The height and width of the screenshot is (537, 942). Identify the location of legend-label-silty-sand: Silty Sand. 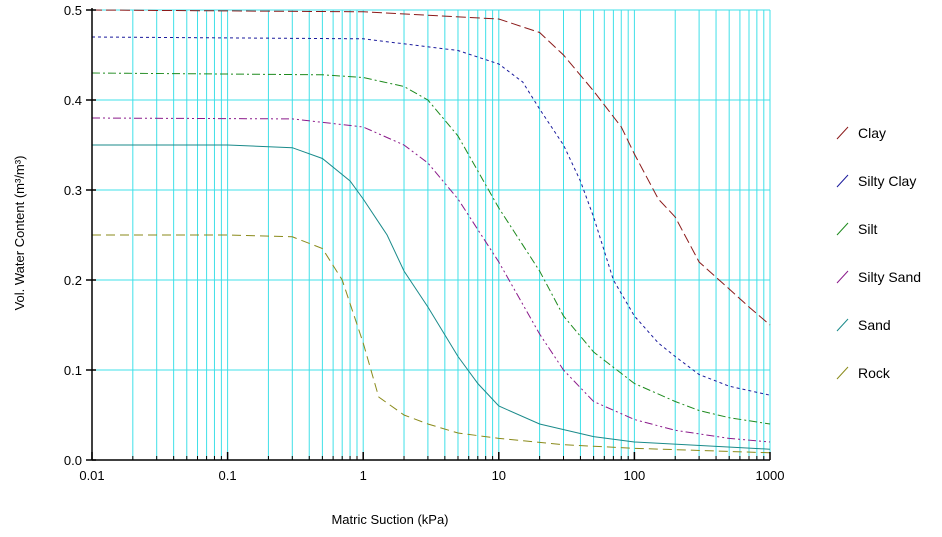
(889, 277).